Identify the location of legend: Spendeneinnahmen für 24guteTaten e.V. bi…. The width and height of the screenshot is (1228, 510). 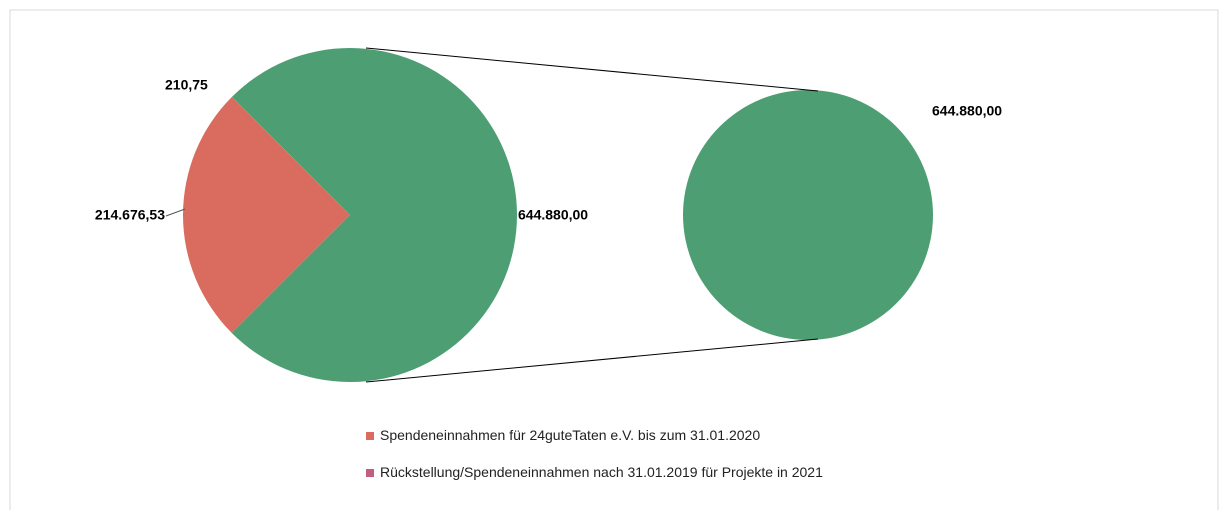
(611, 463).